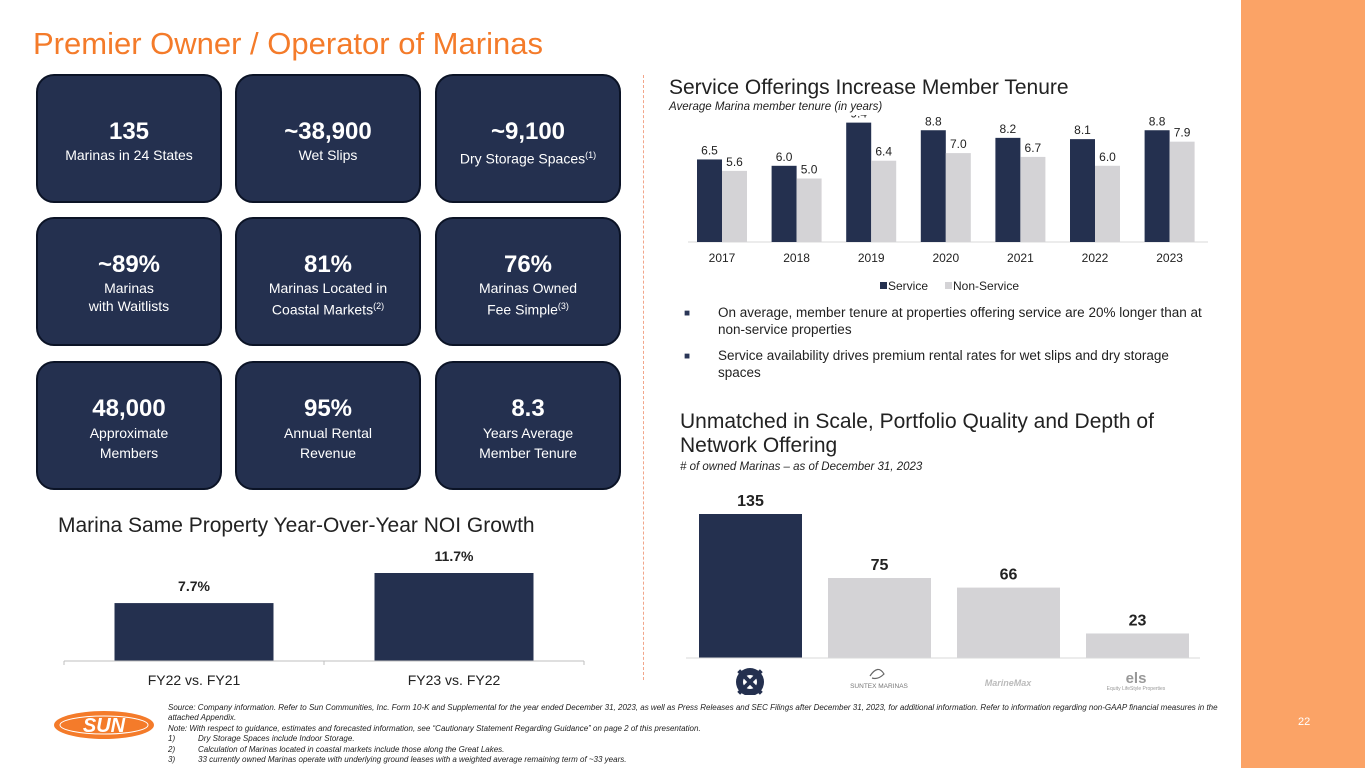 Image resolution: width=1365 pixels, height=768 pixels. Describe the element at coordinates (945, 258) in the screenshot. I see `x-tick-label: 2020` at that location.